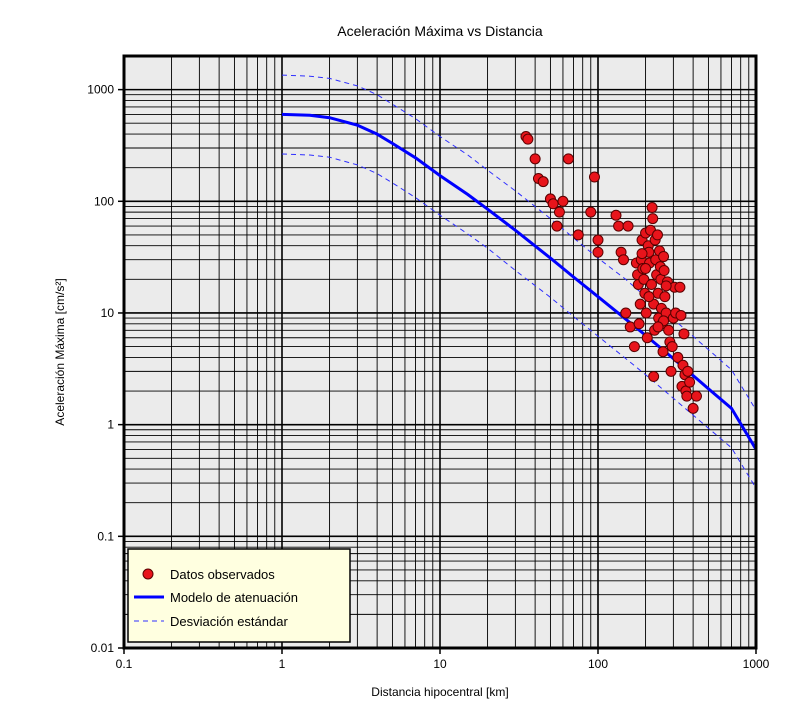  What do you see at coordinates (108, 313) in the screenshot?
I see `y-tick-label: 10` at bounding box center [108, 313].